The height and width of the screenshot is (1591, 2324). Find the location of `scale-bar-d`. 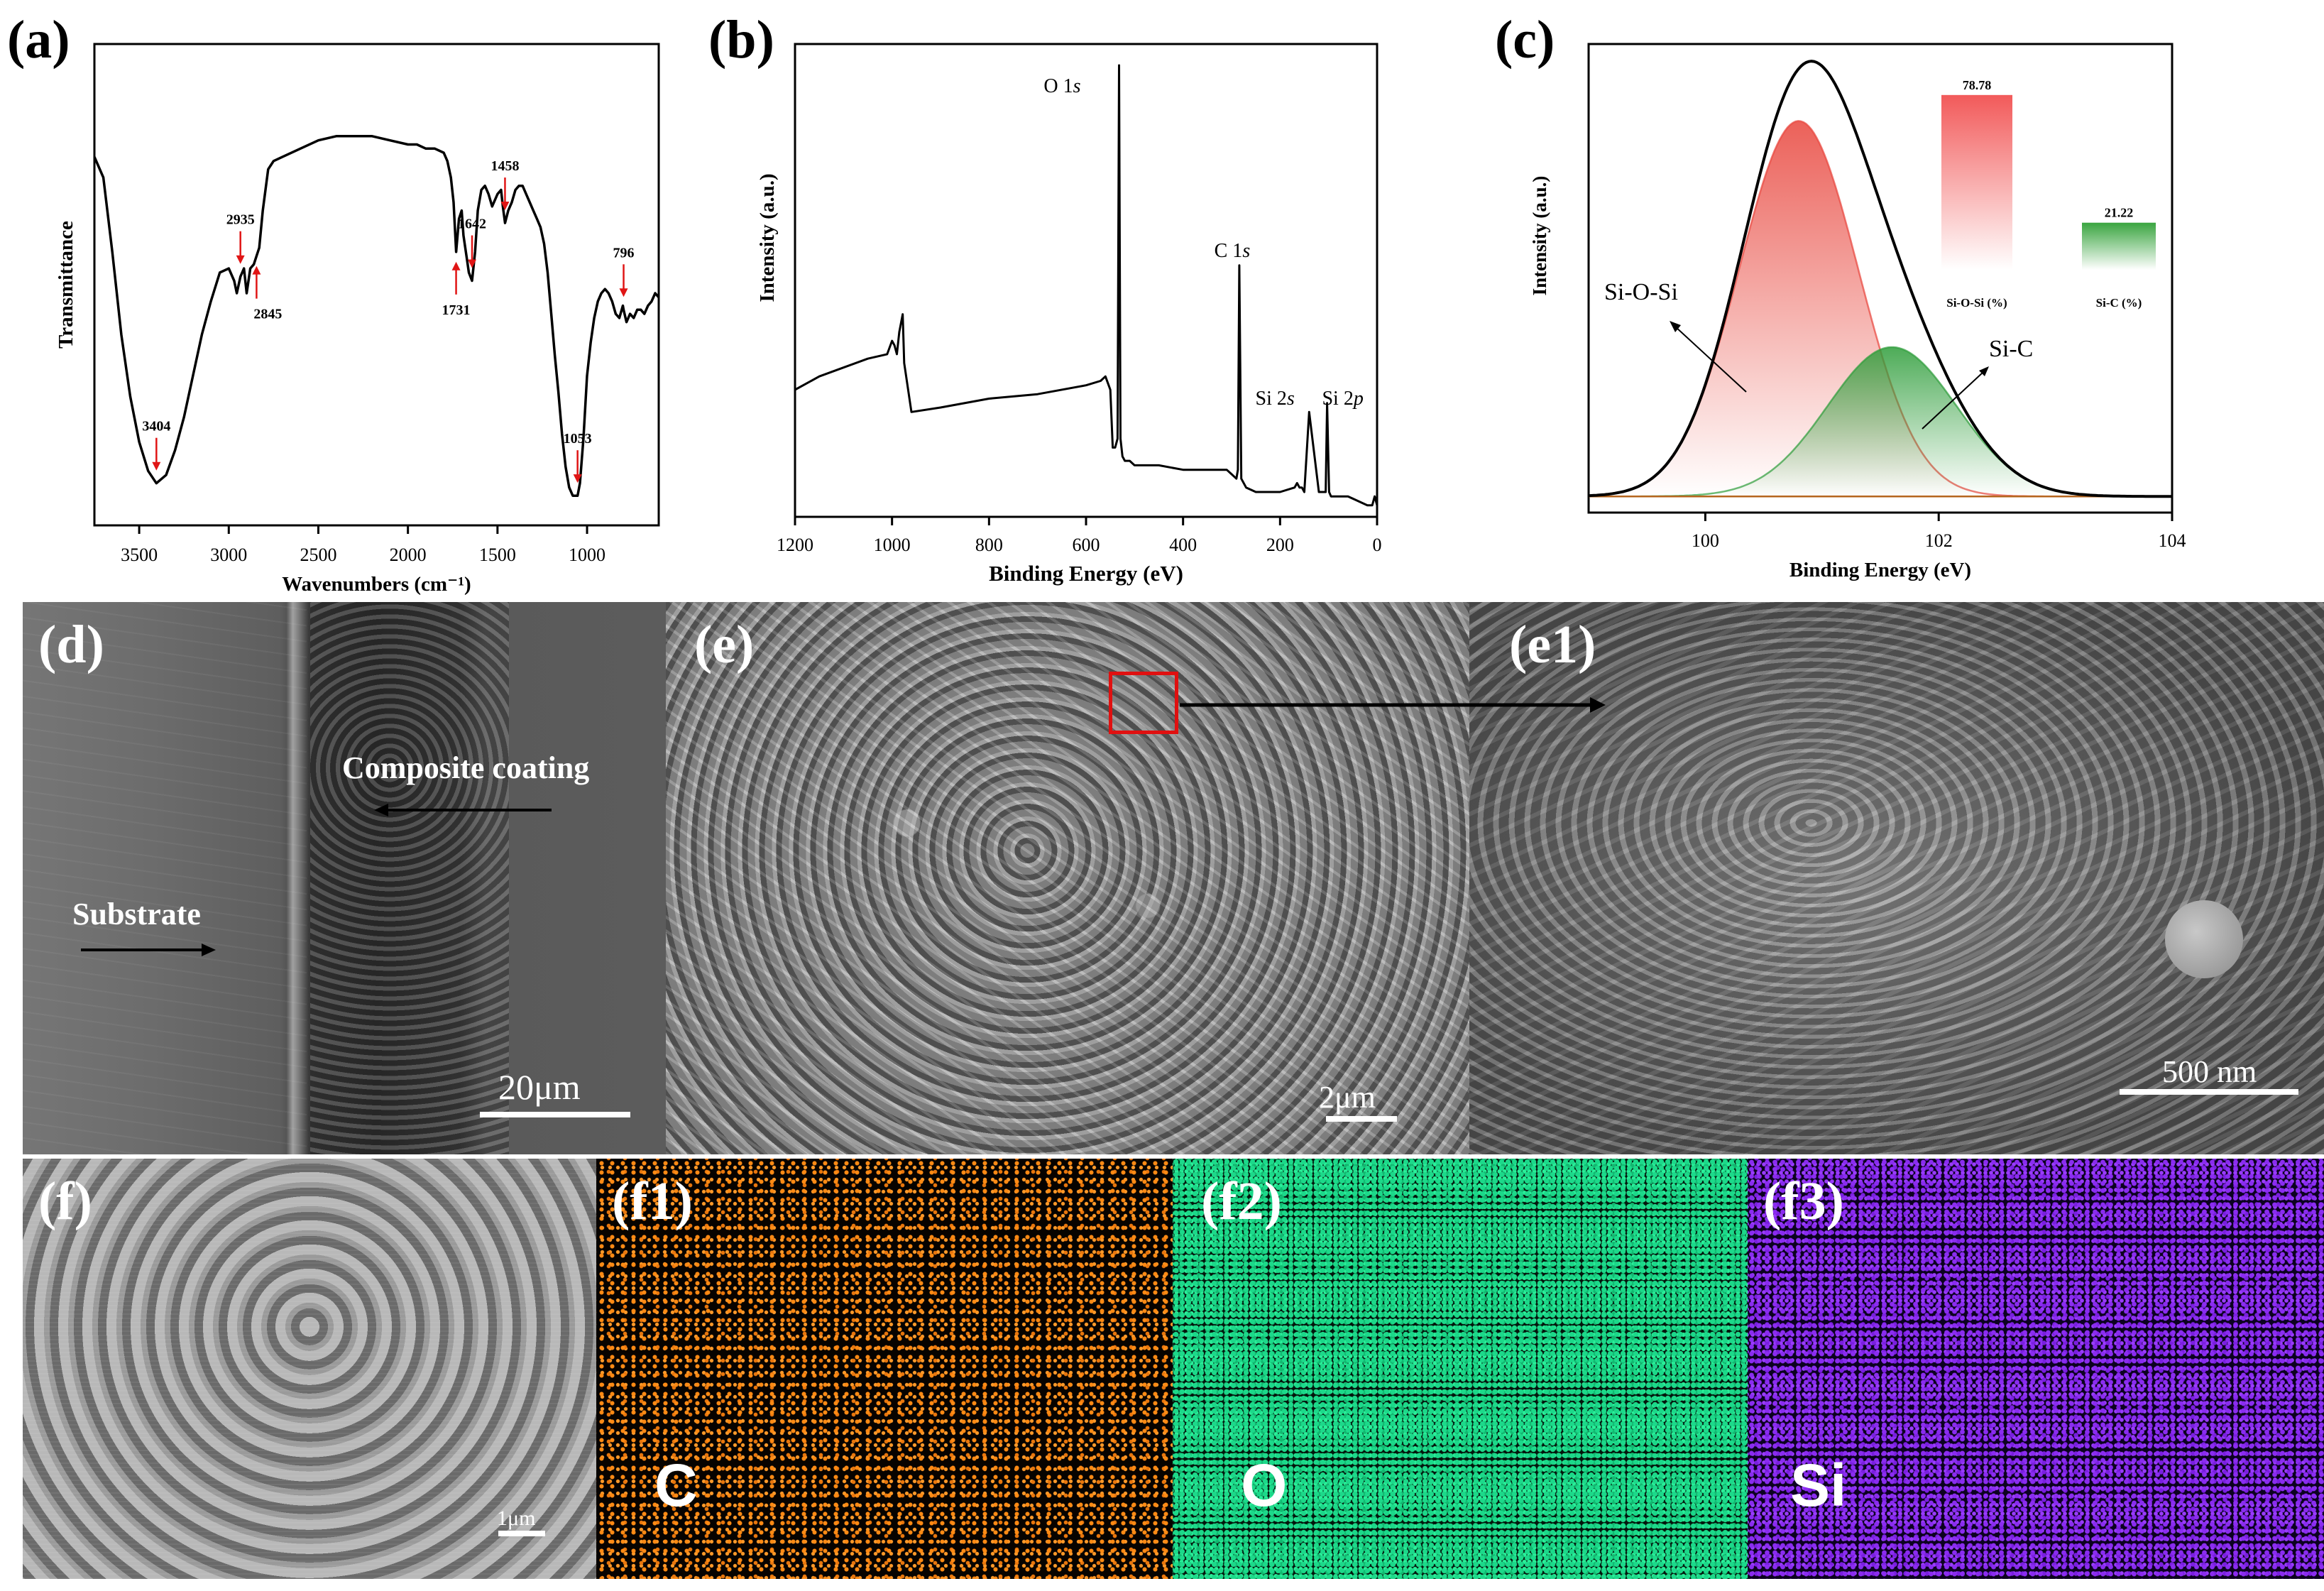

scale-bar-d is located at coordinates (555, 1114).